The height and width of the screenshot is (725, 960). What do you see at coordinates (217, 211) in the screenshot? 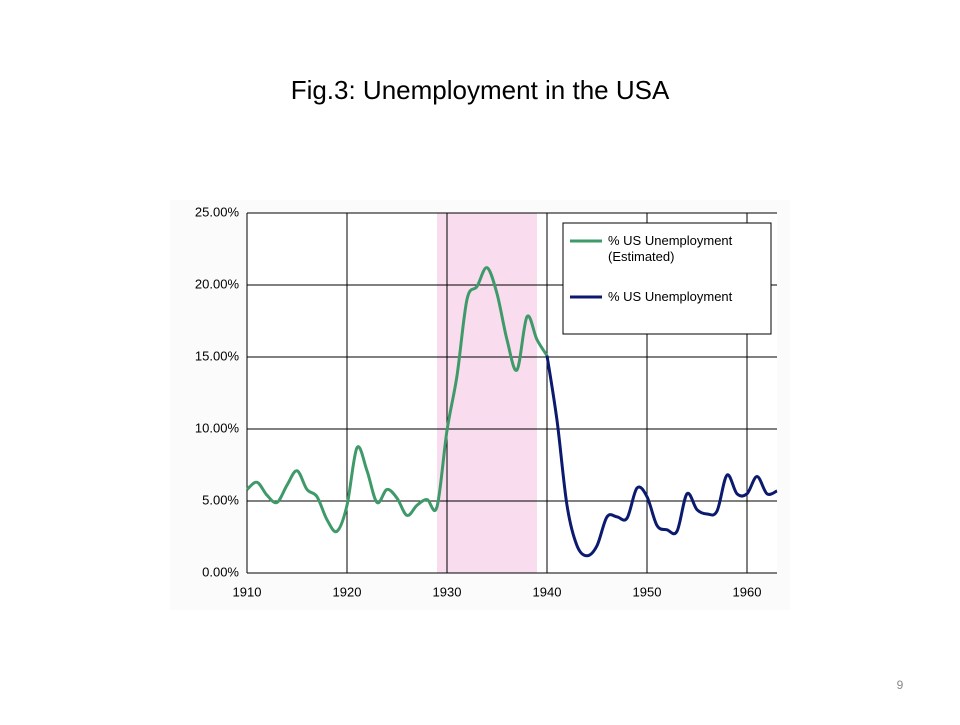
I see `y-tick-label: 25.00%` at bounding box center [217, 211].